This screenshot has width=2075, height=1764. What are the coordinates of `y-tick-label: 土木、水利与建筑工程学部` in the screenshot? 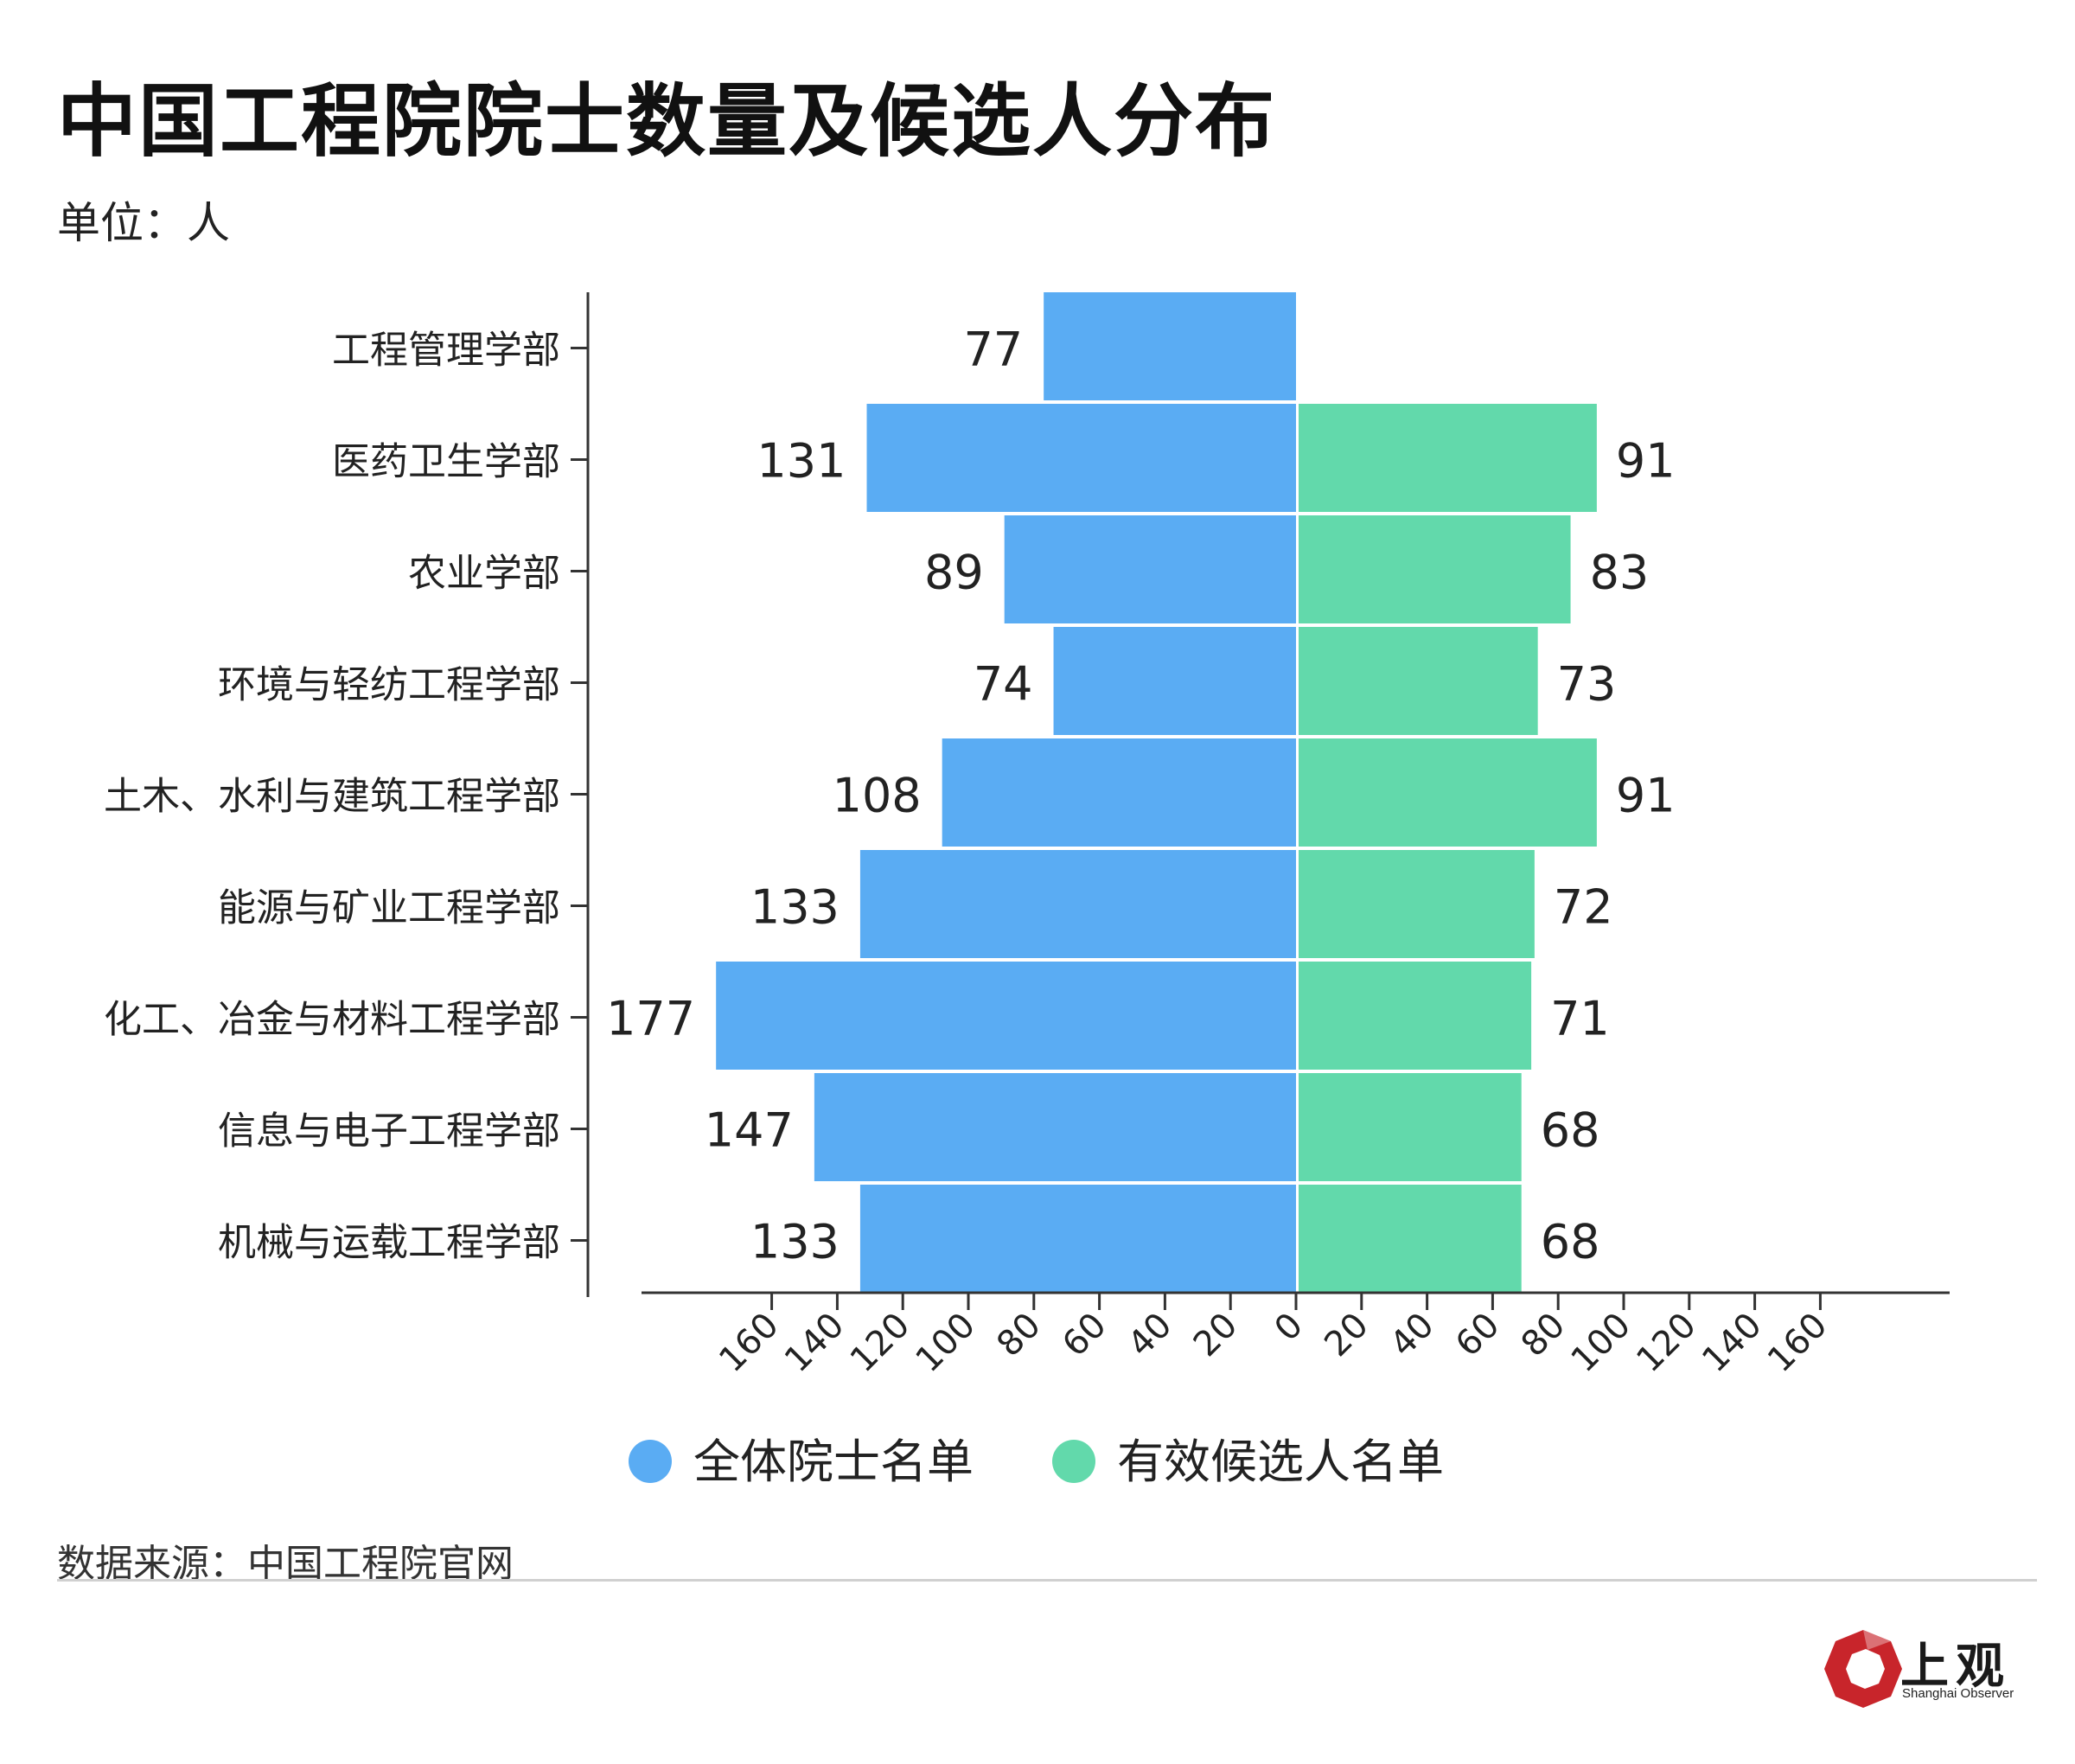 It's located at (332, 797).